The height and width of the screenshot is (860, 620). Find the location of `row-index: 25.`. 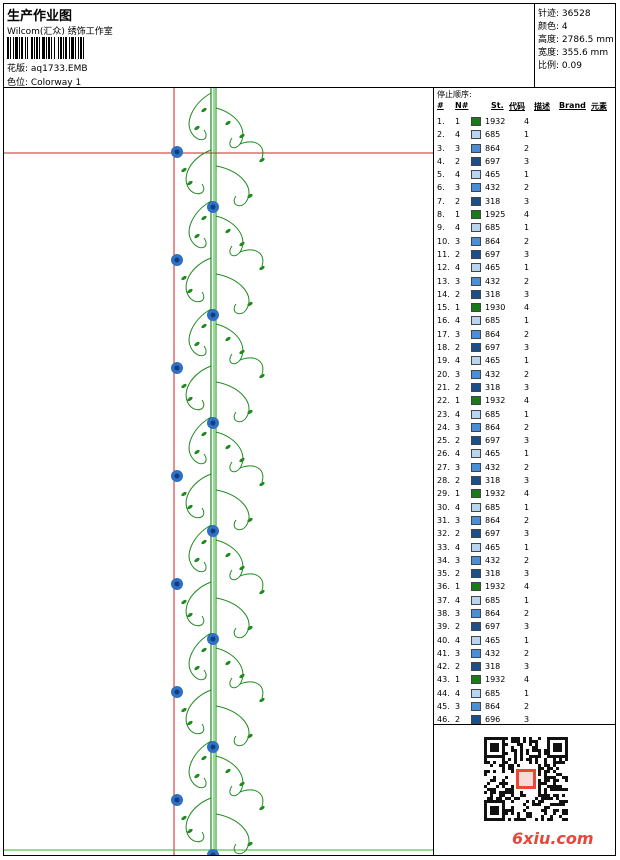

row-index: 25. is located at coordinates (443, 441).